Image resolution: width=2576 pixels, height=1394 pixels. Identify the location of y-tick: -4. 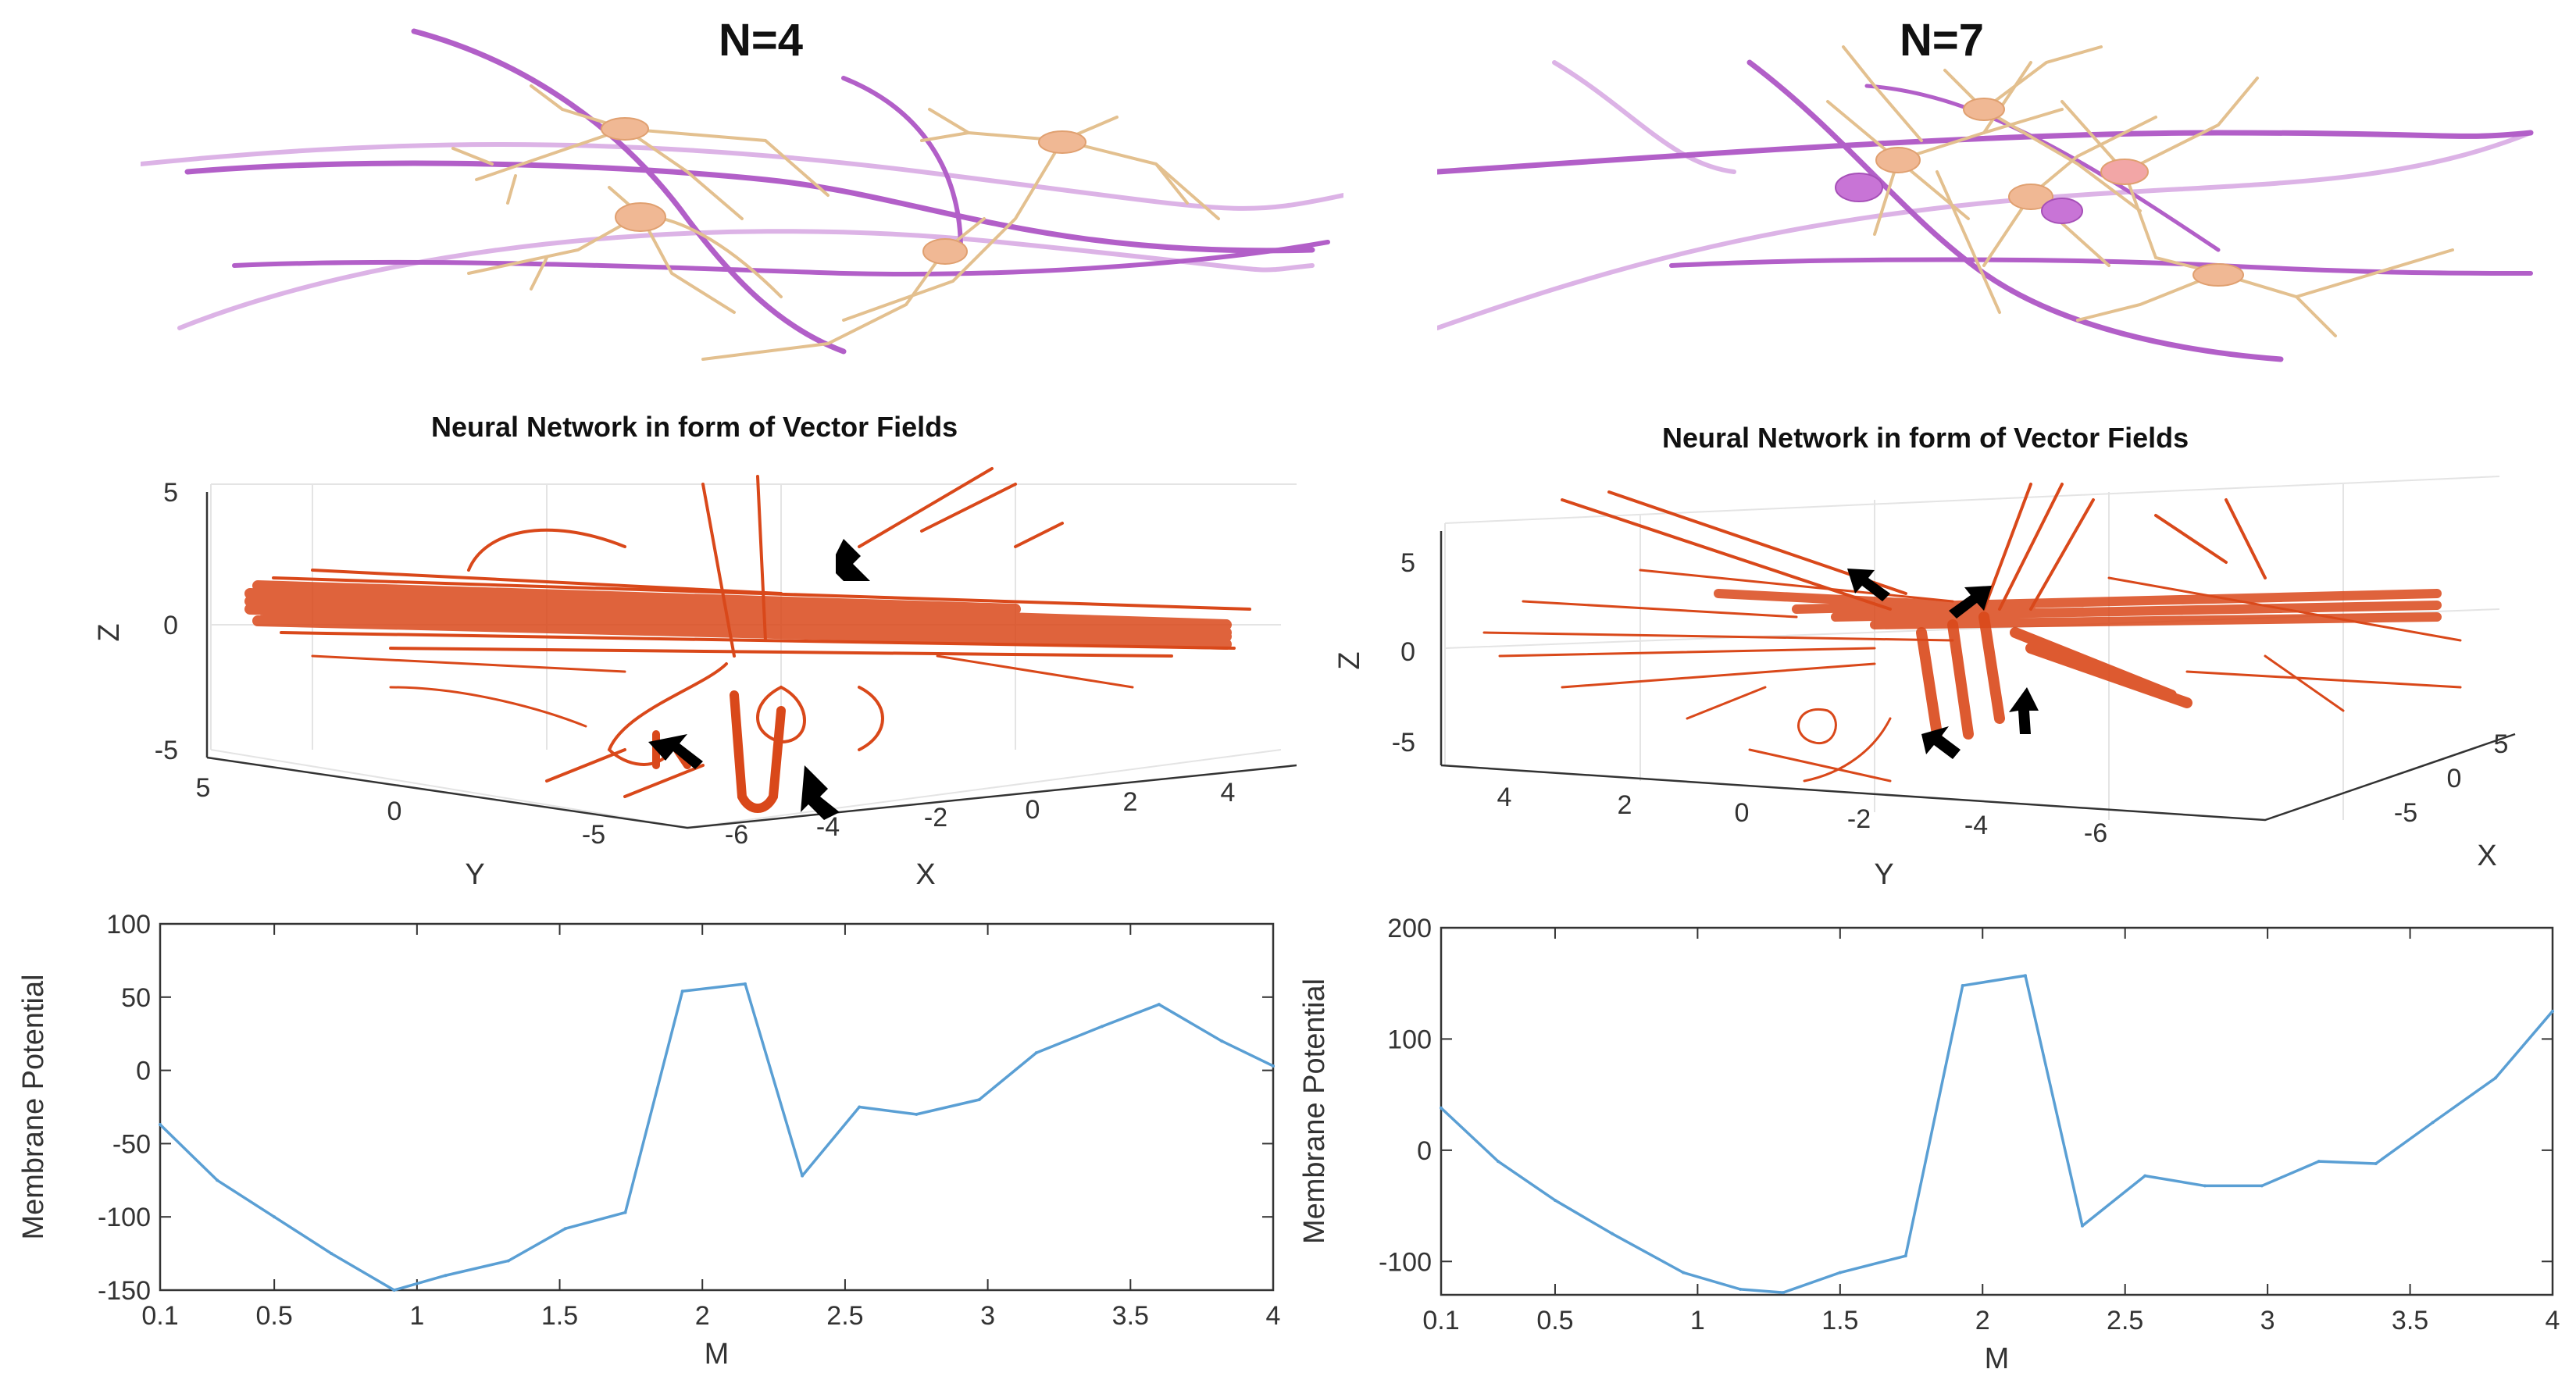
(1976, 825).